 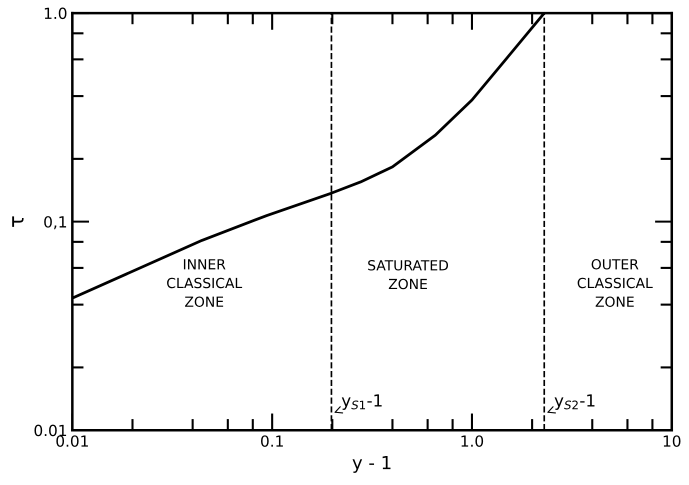 What do you see at coordinates (472, 441) in the screenshot?
I see `x-tick-label: 1.0` at bounding box center [472, 441].